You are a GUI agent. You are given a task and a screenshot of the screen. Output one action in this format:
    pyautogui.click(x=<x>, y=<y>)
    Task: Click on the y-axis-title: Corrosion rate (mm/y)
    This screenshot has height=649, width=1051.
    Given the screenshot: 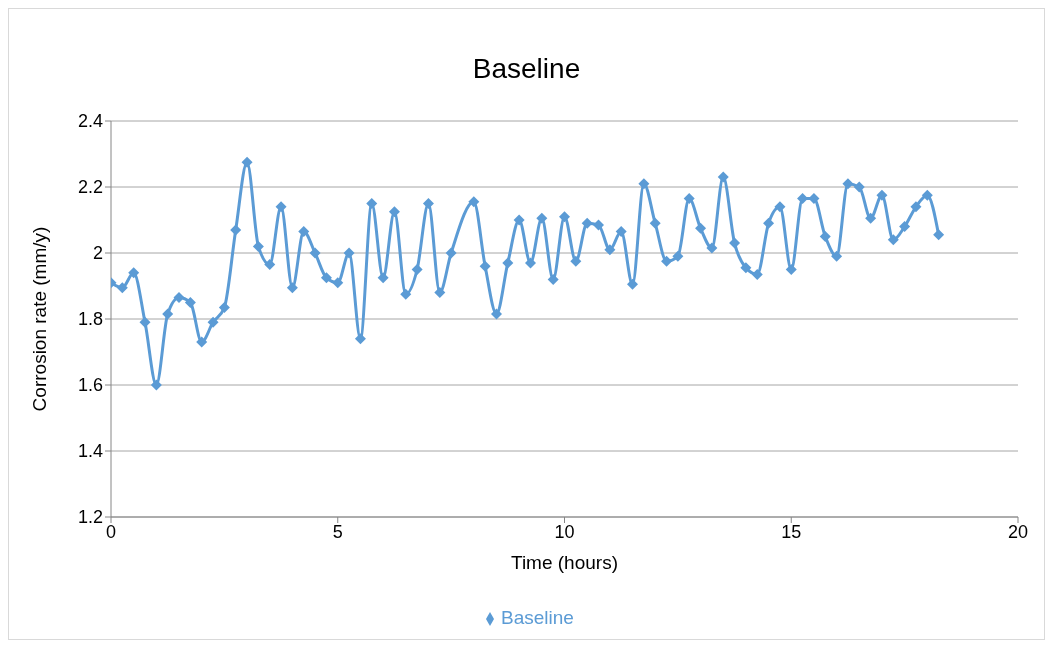 What is the action you would take?
    pyautogui.click(x=39, y=319)
    